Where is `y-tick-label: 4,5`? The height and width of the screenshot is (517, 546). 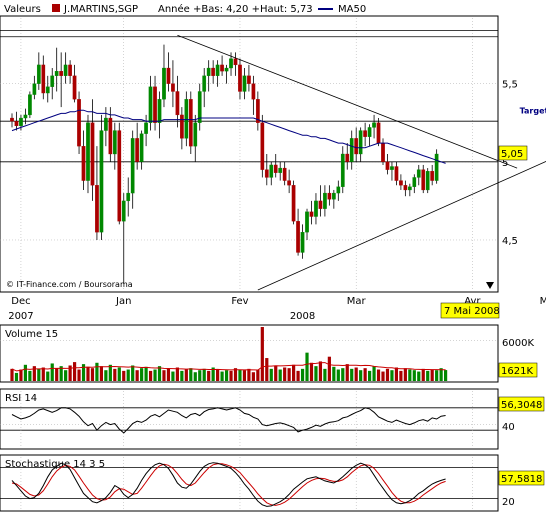
y-tick-label: 4,5 is located at coordinates (510, 241).